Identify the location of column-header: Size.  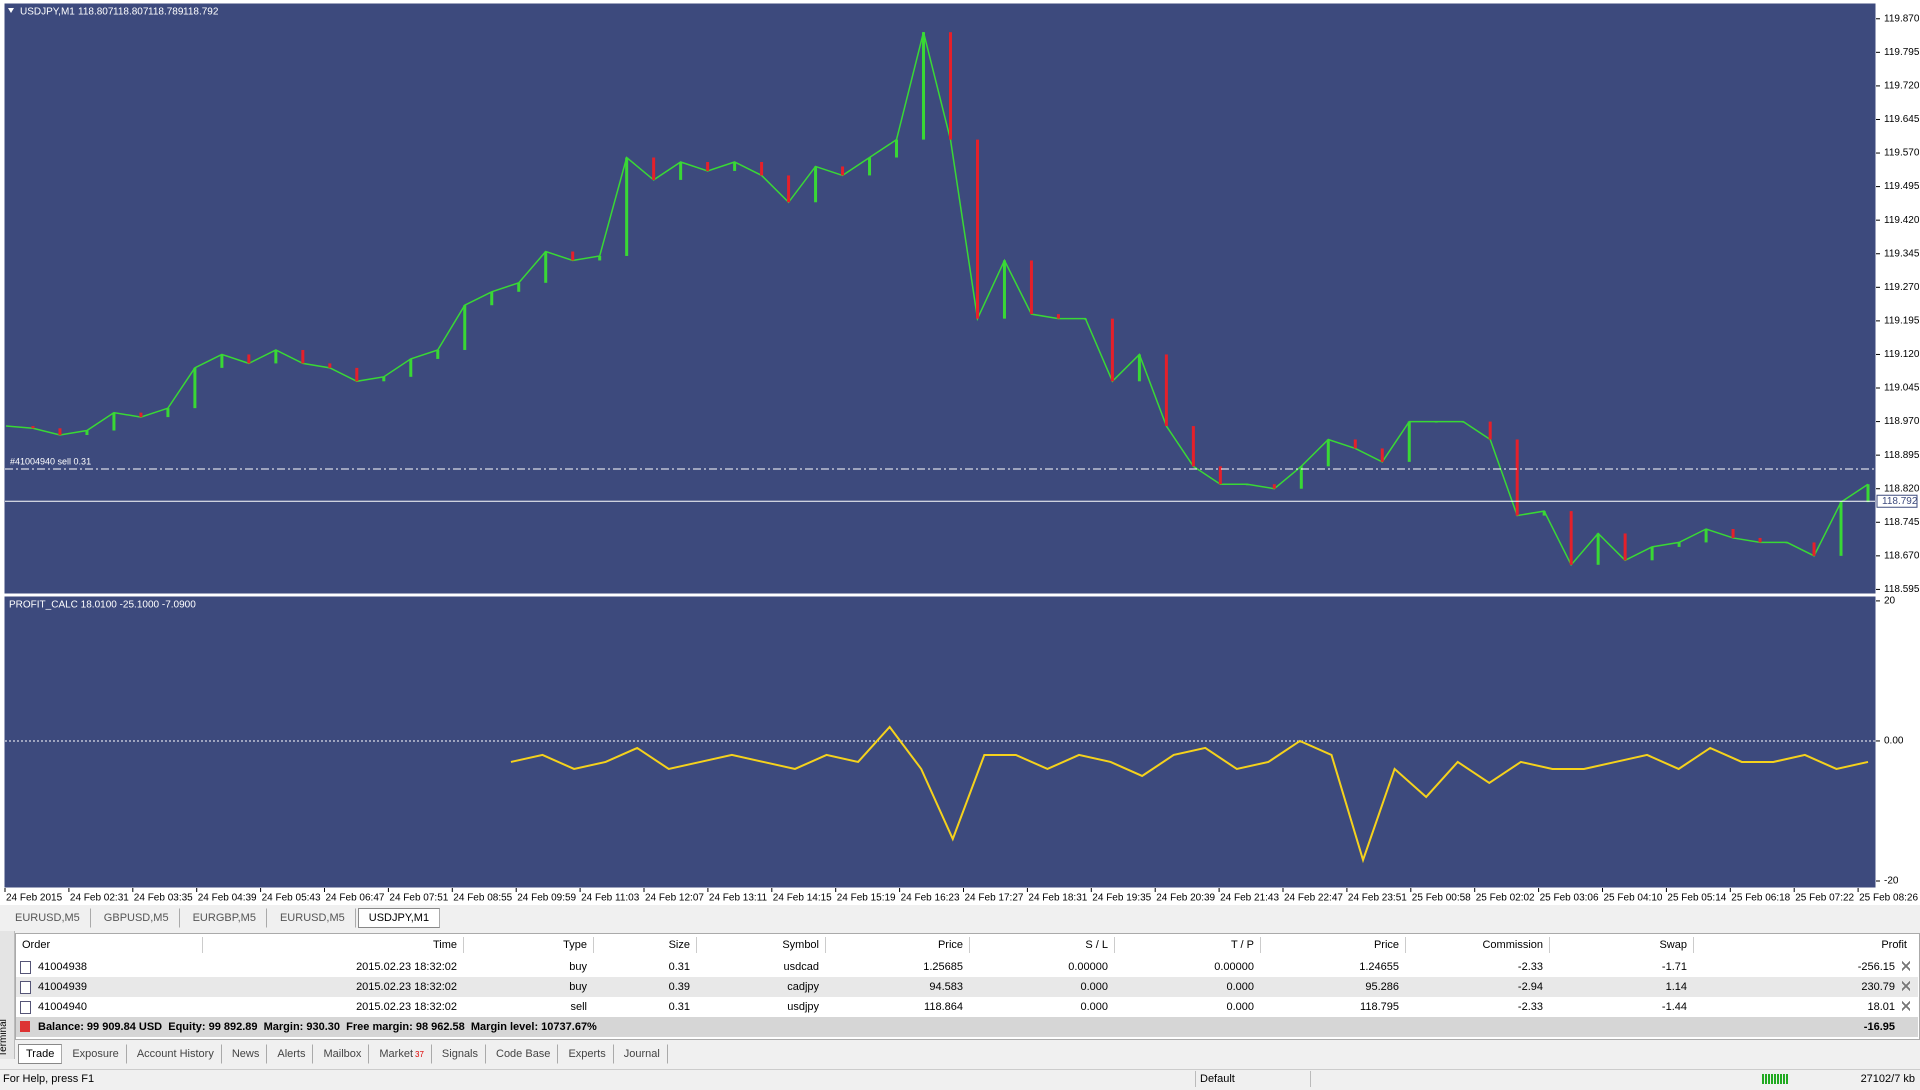
(679, 945).